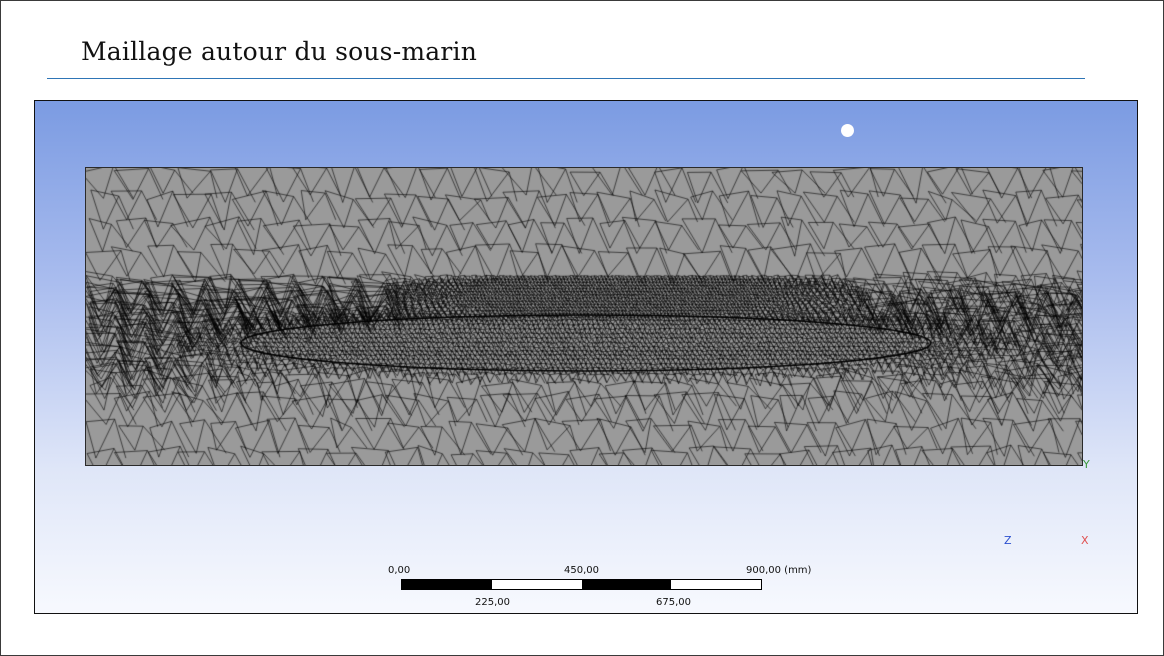 This screenshot has width=1164, height=656. Describe the element at coordinates (279, 51) in the screenshot. I see `slide-title: Maillage autour du sous-marin` at that location.